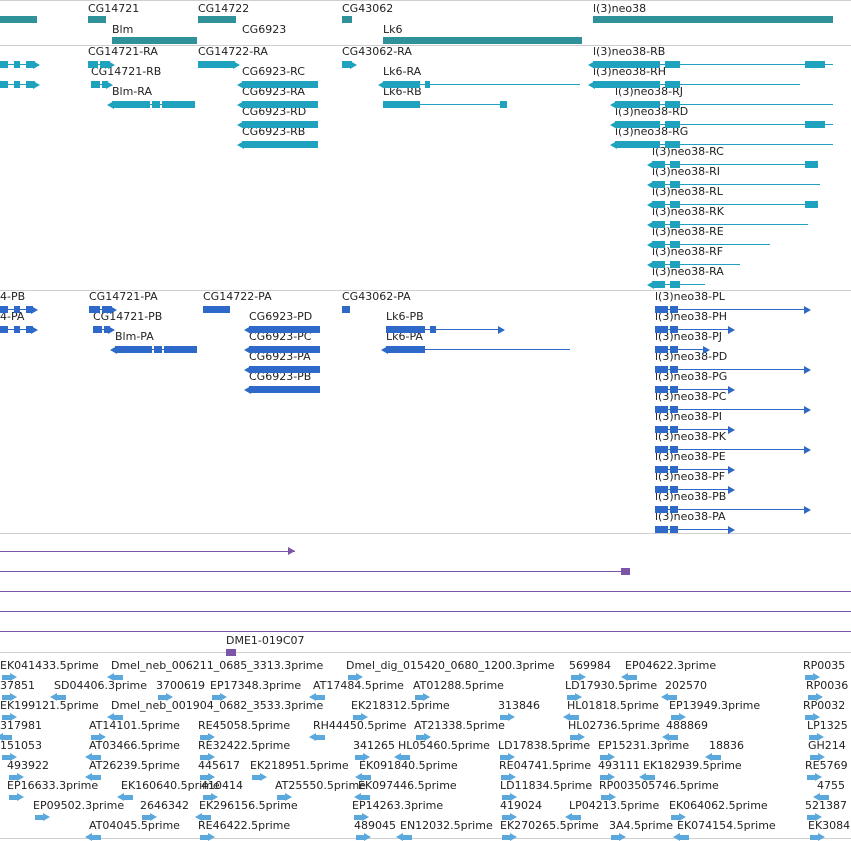  What do you see at coordinates (224, 8) in the screenshot?
I see `gene-label: CG14722` at bounding box center [224, 8].